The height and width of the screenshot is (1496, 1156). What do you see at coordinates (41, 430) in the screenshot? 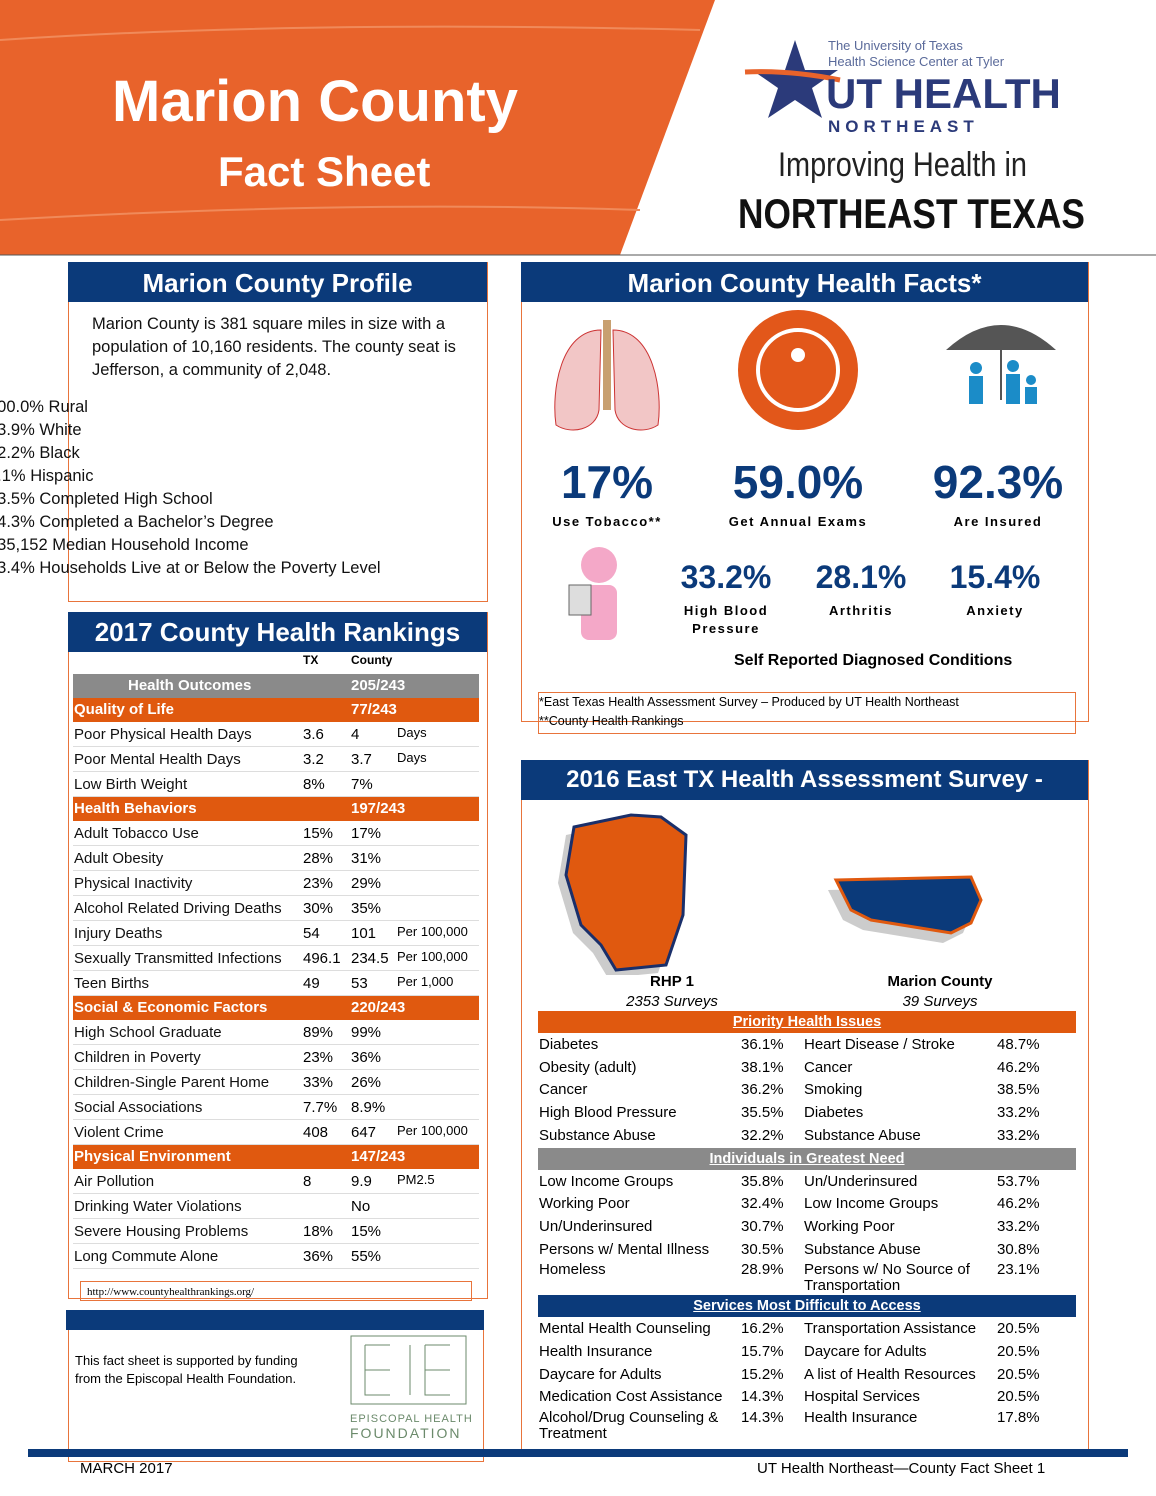
I see `profile-item: 73.9% White` at bounding box center [41, 430].